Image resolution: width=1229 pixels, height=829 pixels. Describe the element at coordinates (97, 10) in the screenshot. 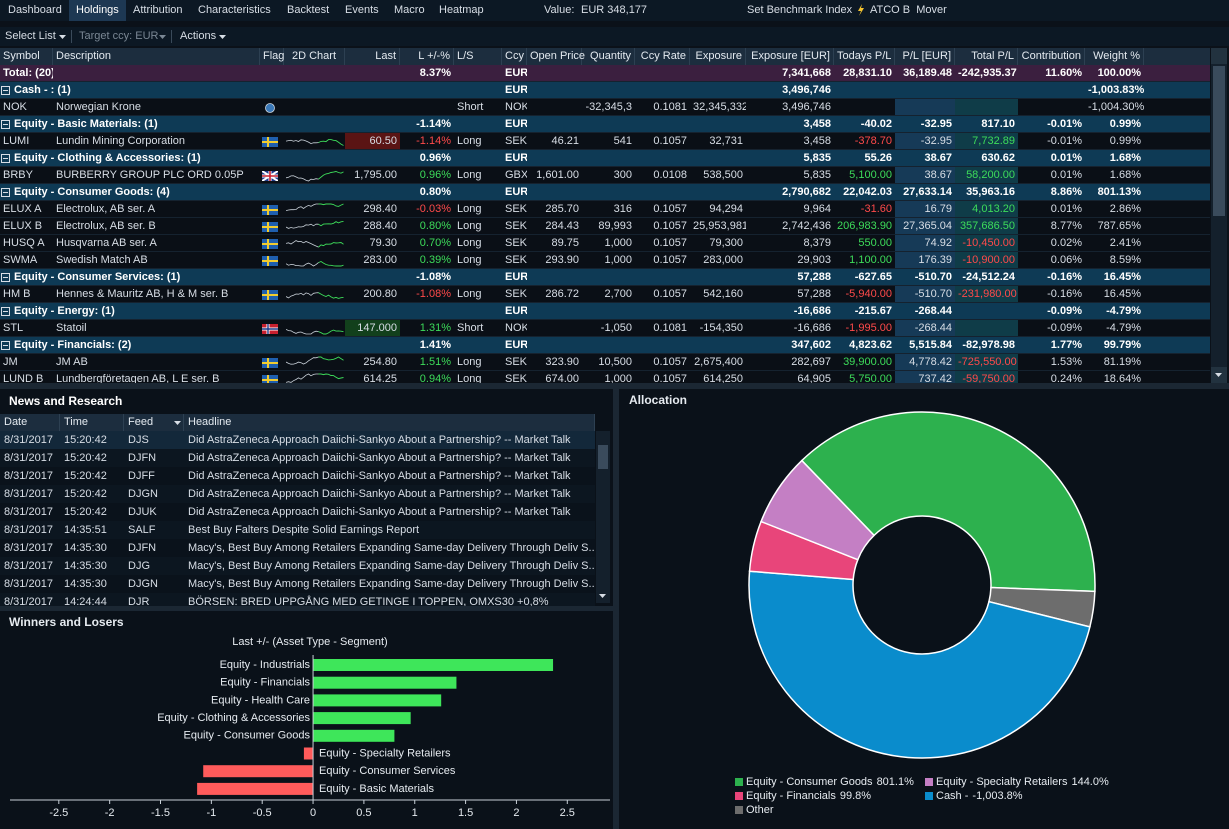

I see `nav-tab: Holdings` at that location.